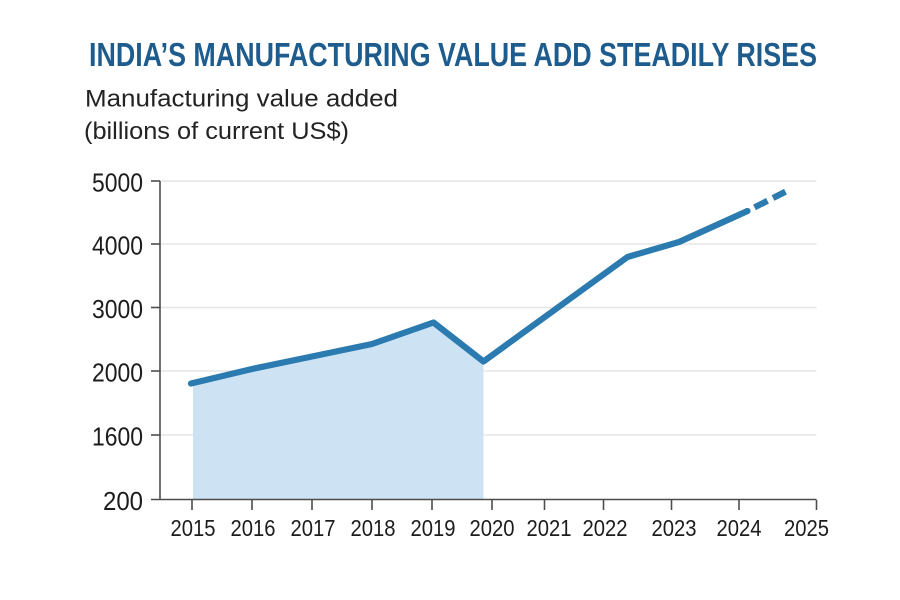 The height and width of the screenshot is (600, 900). I want to click on svg-text: 2025, so click(806, 528).